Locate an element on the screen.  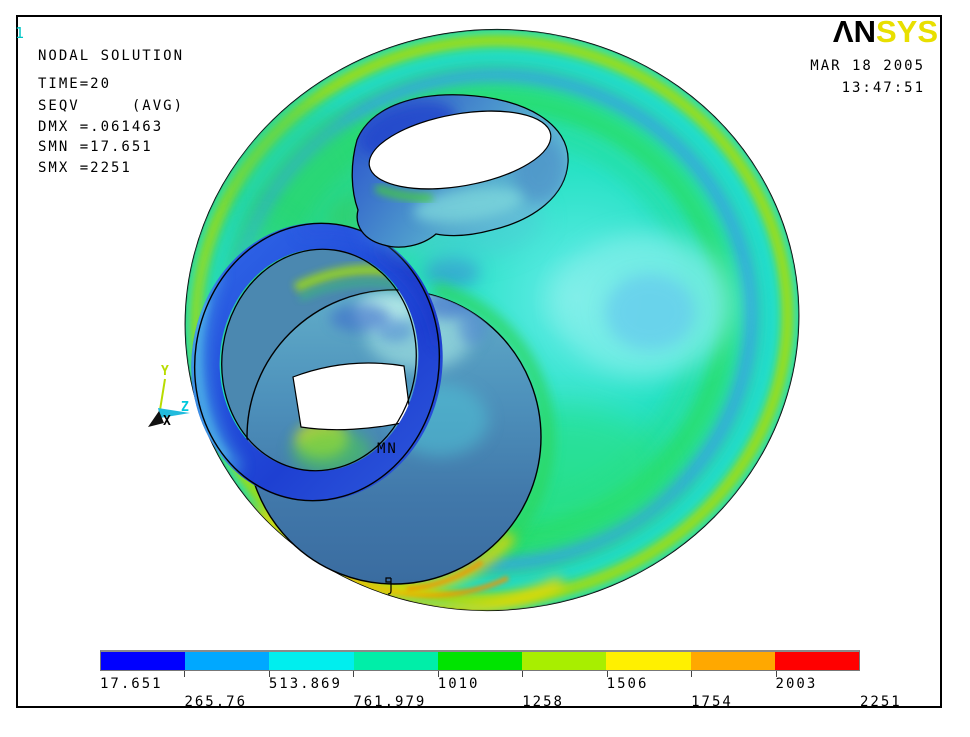
ansys-logo-black: ΛN is located at coordinates (854, 31).